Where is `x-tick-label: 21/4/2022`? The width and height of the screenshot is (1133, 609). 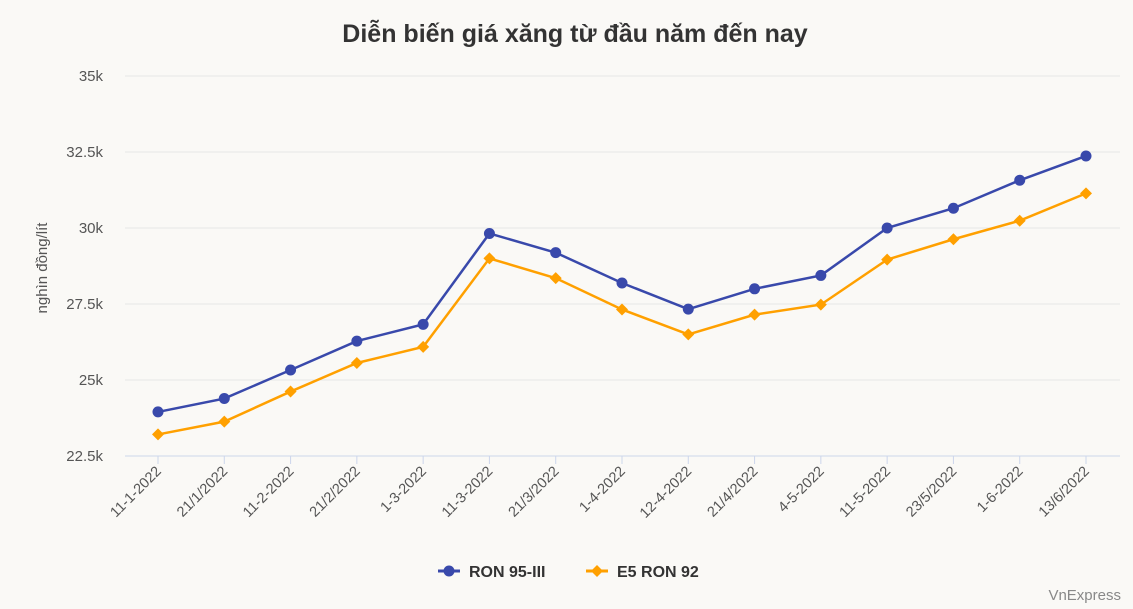 x-tick-label: 21/4/2022 is located at coordinates (732, 492).